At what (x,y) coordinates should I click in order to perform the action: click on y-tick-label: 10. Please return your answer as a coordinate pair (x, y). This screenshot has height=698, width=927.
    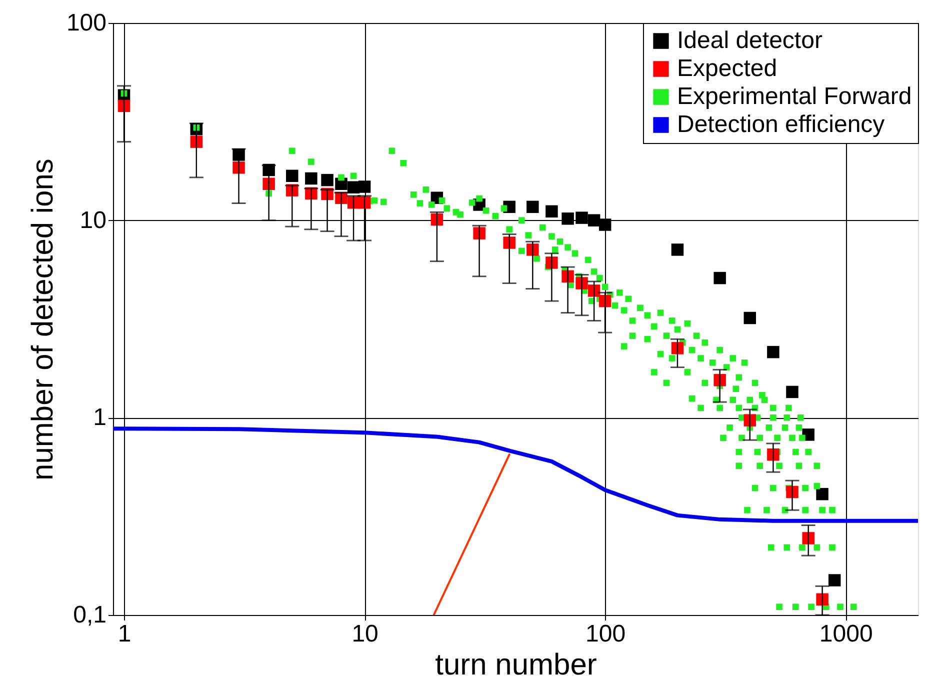
    Looking at the image, I should click on (93, 220).